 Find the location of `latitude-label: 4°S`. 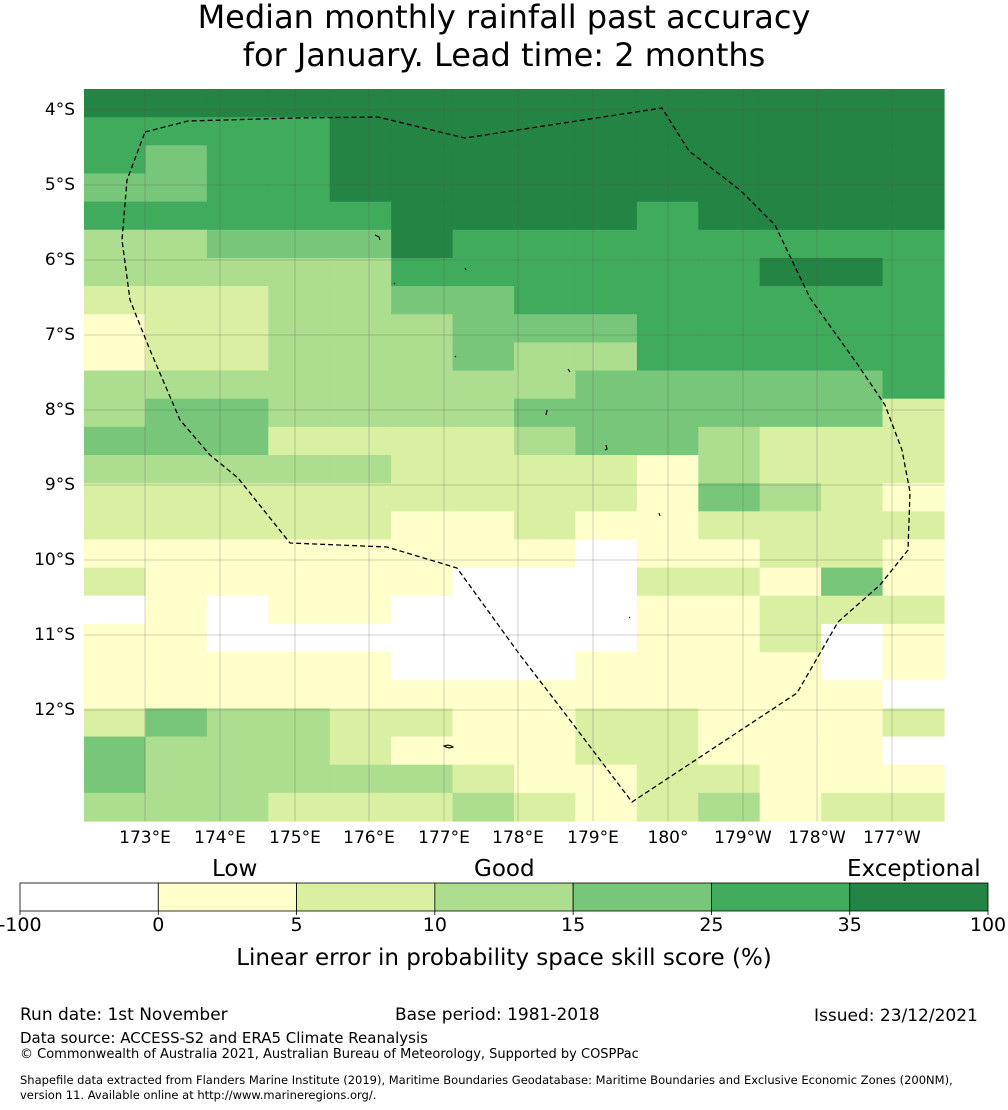

latitude-label: 4°S is located at coordinates (59, 110).